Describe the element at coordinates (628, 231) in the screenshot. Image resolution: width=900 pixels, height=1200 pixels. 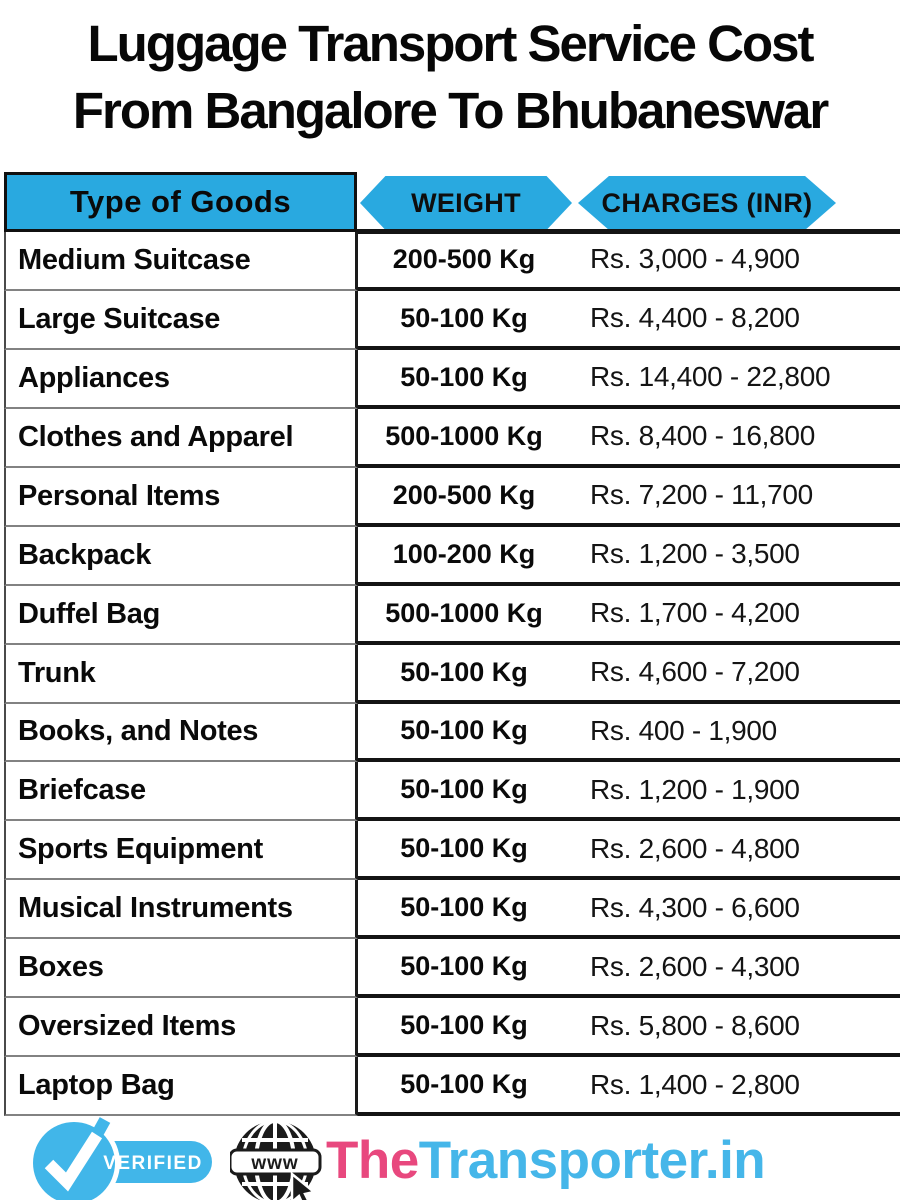
I see `table-top-divider` at that location.